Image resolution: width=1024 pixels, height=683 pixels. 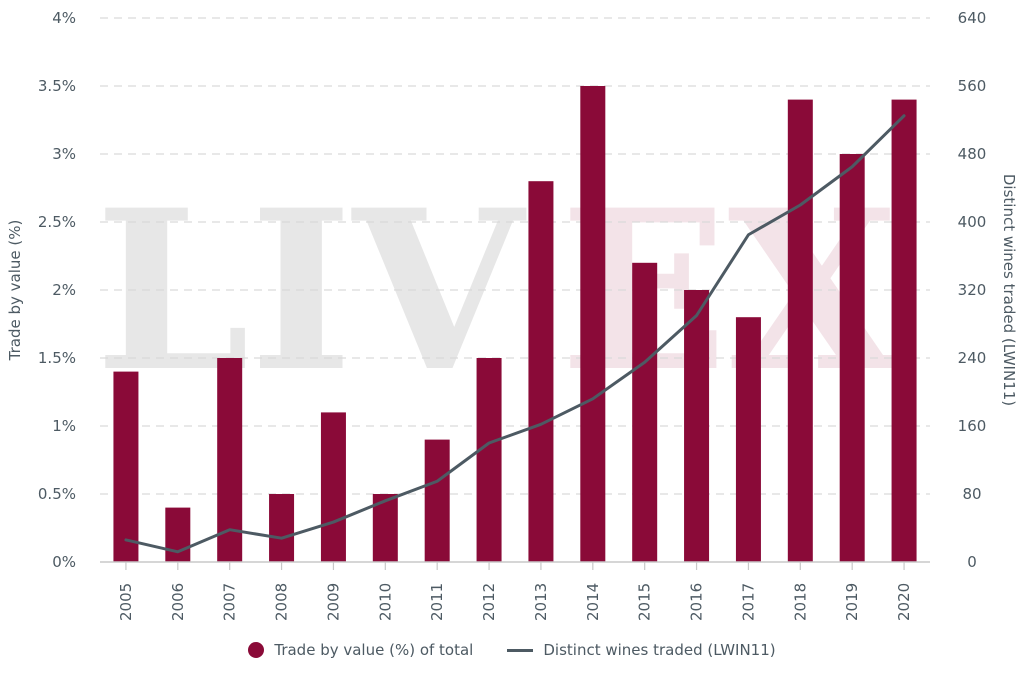 I want to click on bar-2012, so click(x=489, y=460).